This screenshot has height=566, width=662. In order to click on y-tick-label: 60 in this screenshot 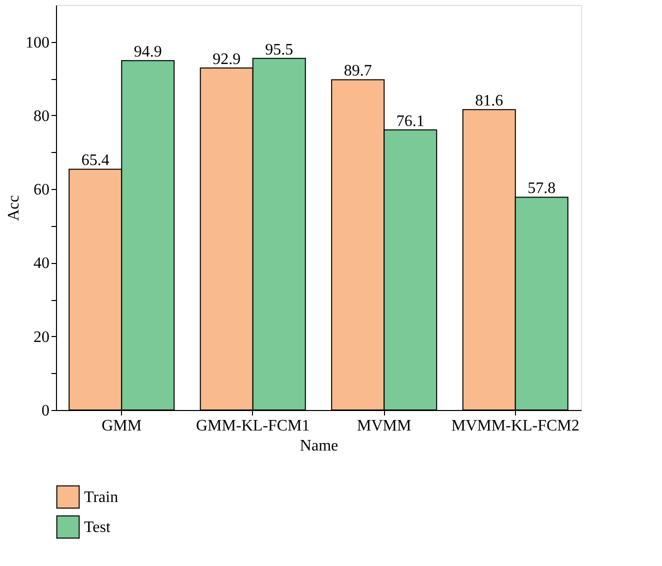, I will do `click(42, 190)`.